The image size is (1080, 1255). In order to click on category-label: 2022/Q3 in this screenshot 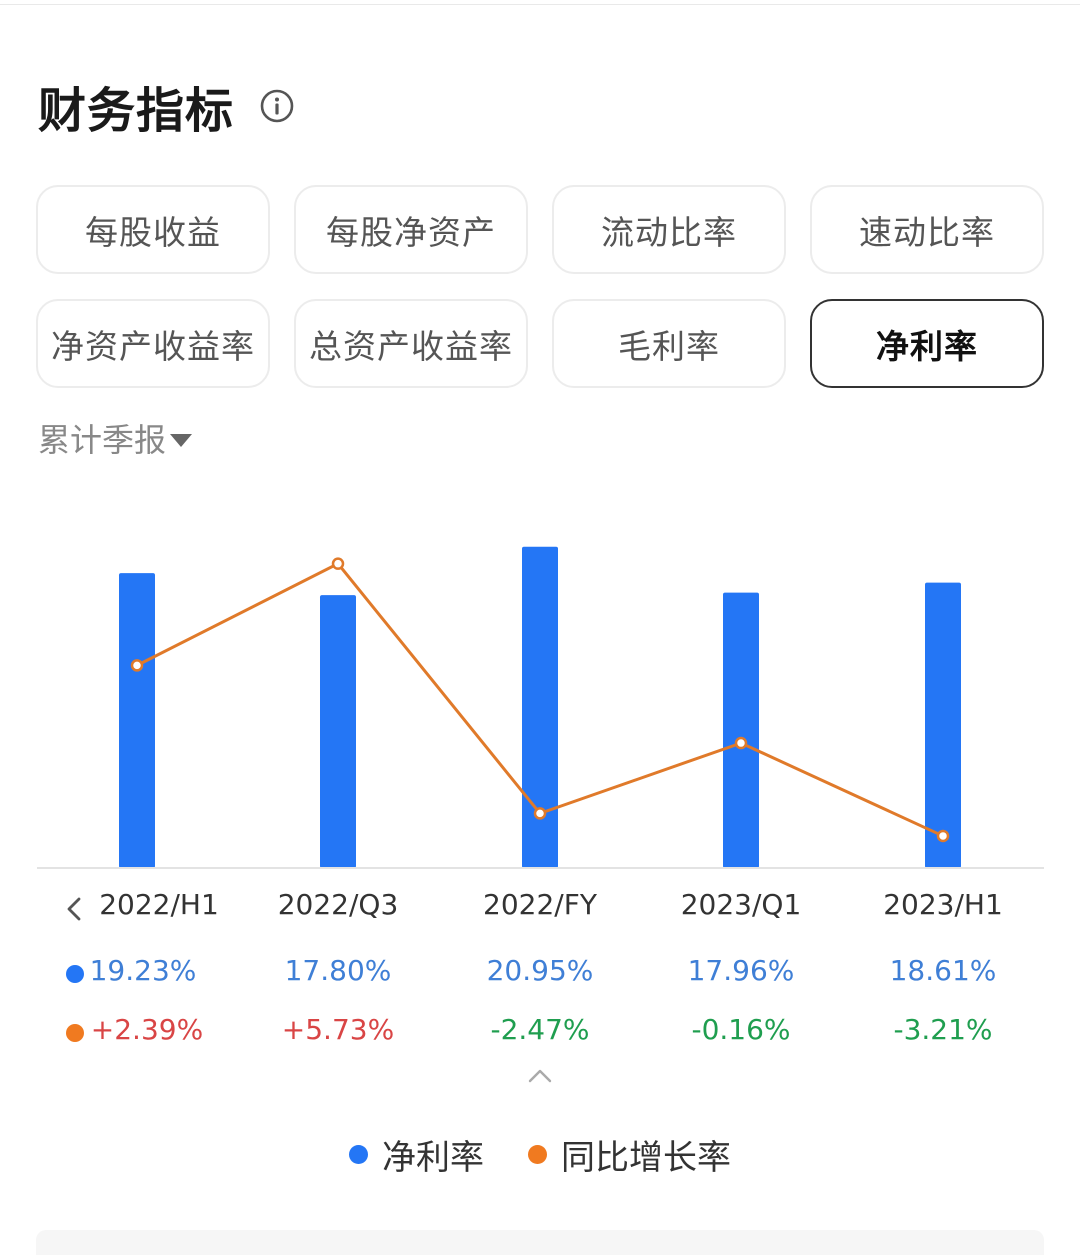, I will do `click(338, 904)`.